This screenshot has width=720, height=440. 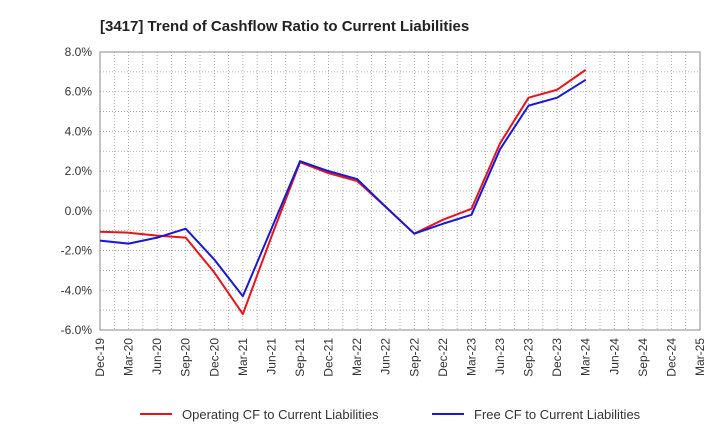 I want to click on x-tick-label: Jun-20, so click(x=157, y=356).